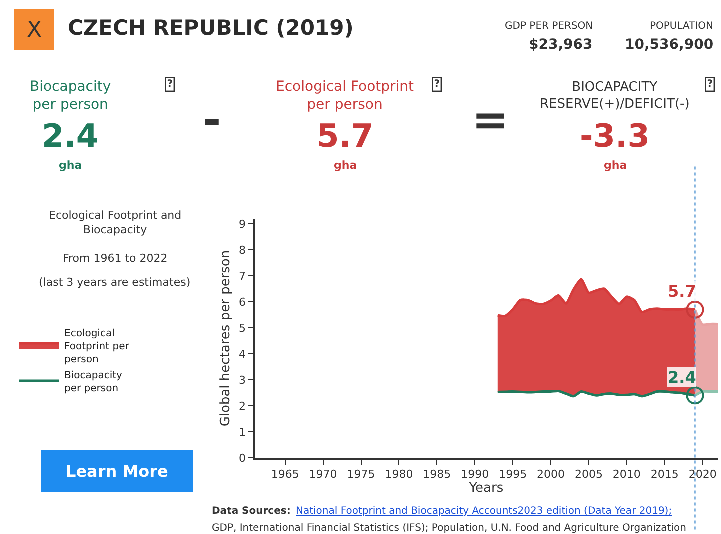 Image resolution: width=721 pixels, height=534 pixels. I want to click on y-tick-label: 9, so click(242, 225).